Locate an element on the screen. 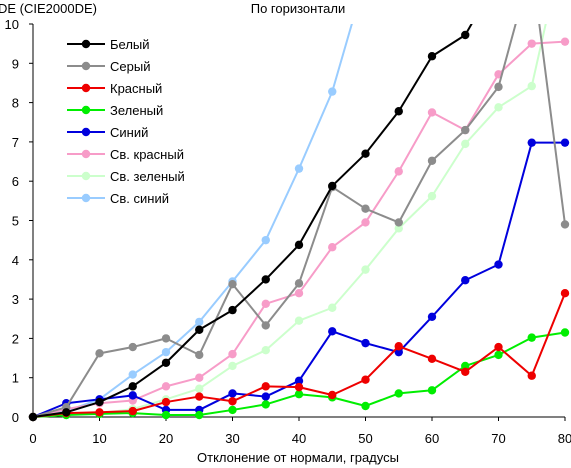  x-tick-label: 40 is located at coordinates (299, 438).